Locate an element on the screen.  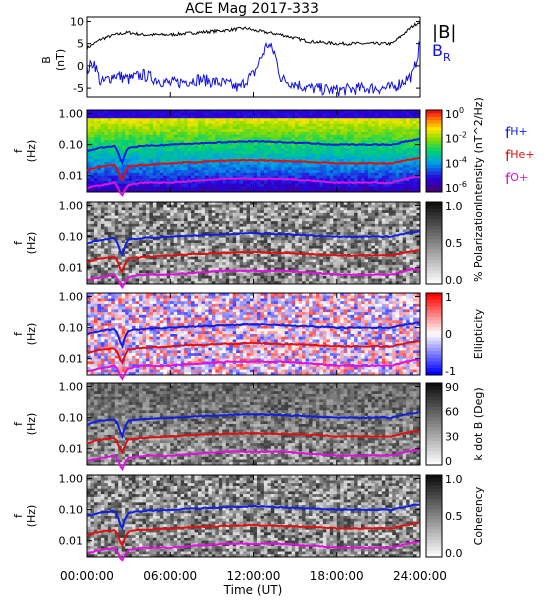
bfield-ytick-label: -5 is located at coordinates (78, 88).